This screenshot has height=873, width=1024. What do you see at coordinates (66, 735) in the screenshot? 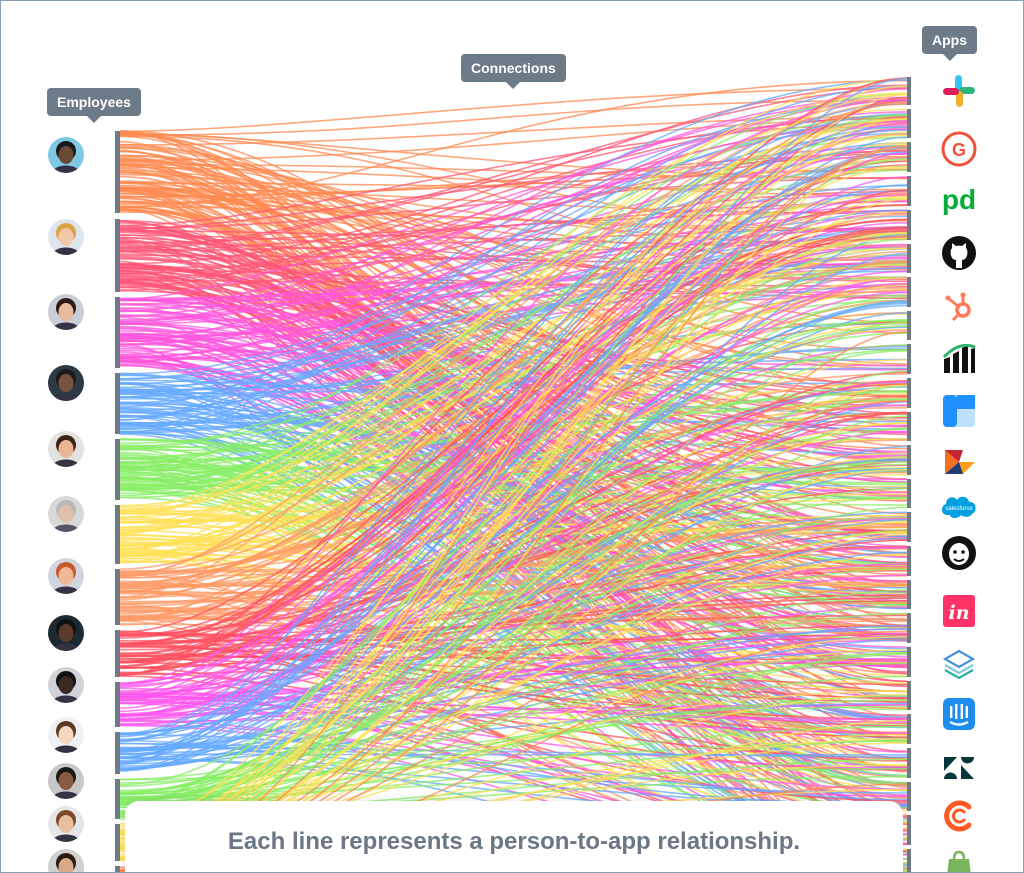
I see `employee-10-avatar` at bounding box center [66, 735].